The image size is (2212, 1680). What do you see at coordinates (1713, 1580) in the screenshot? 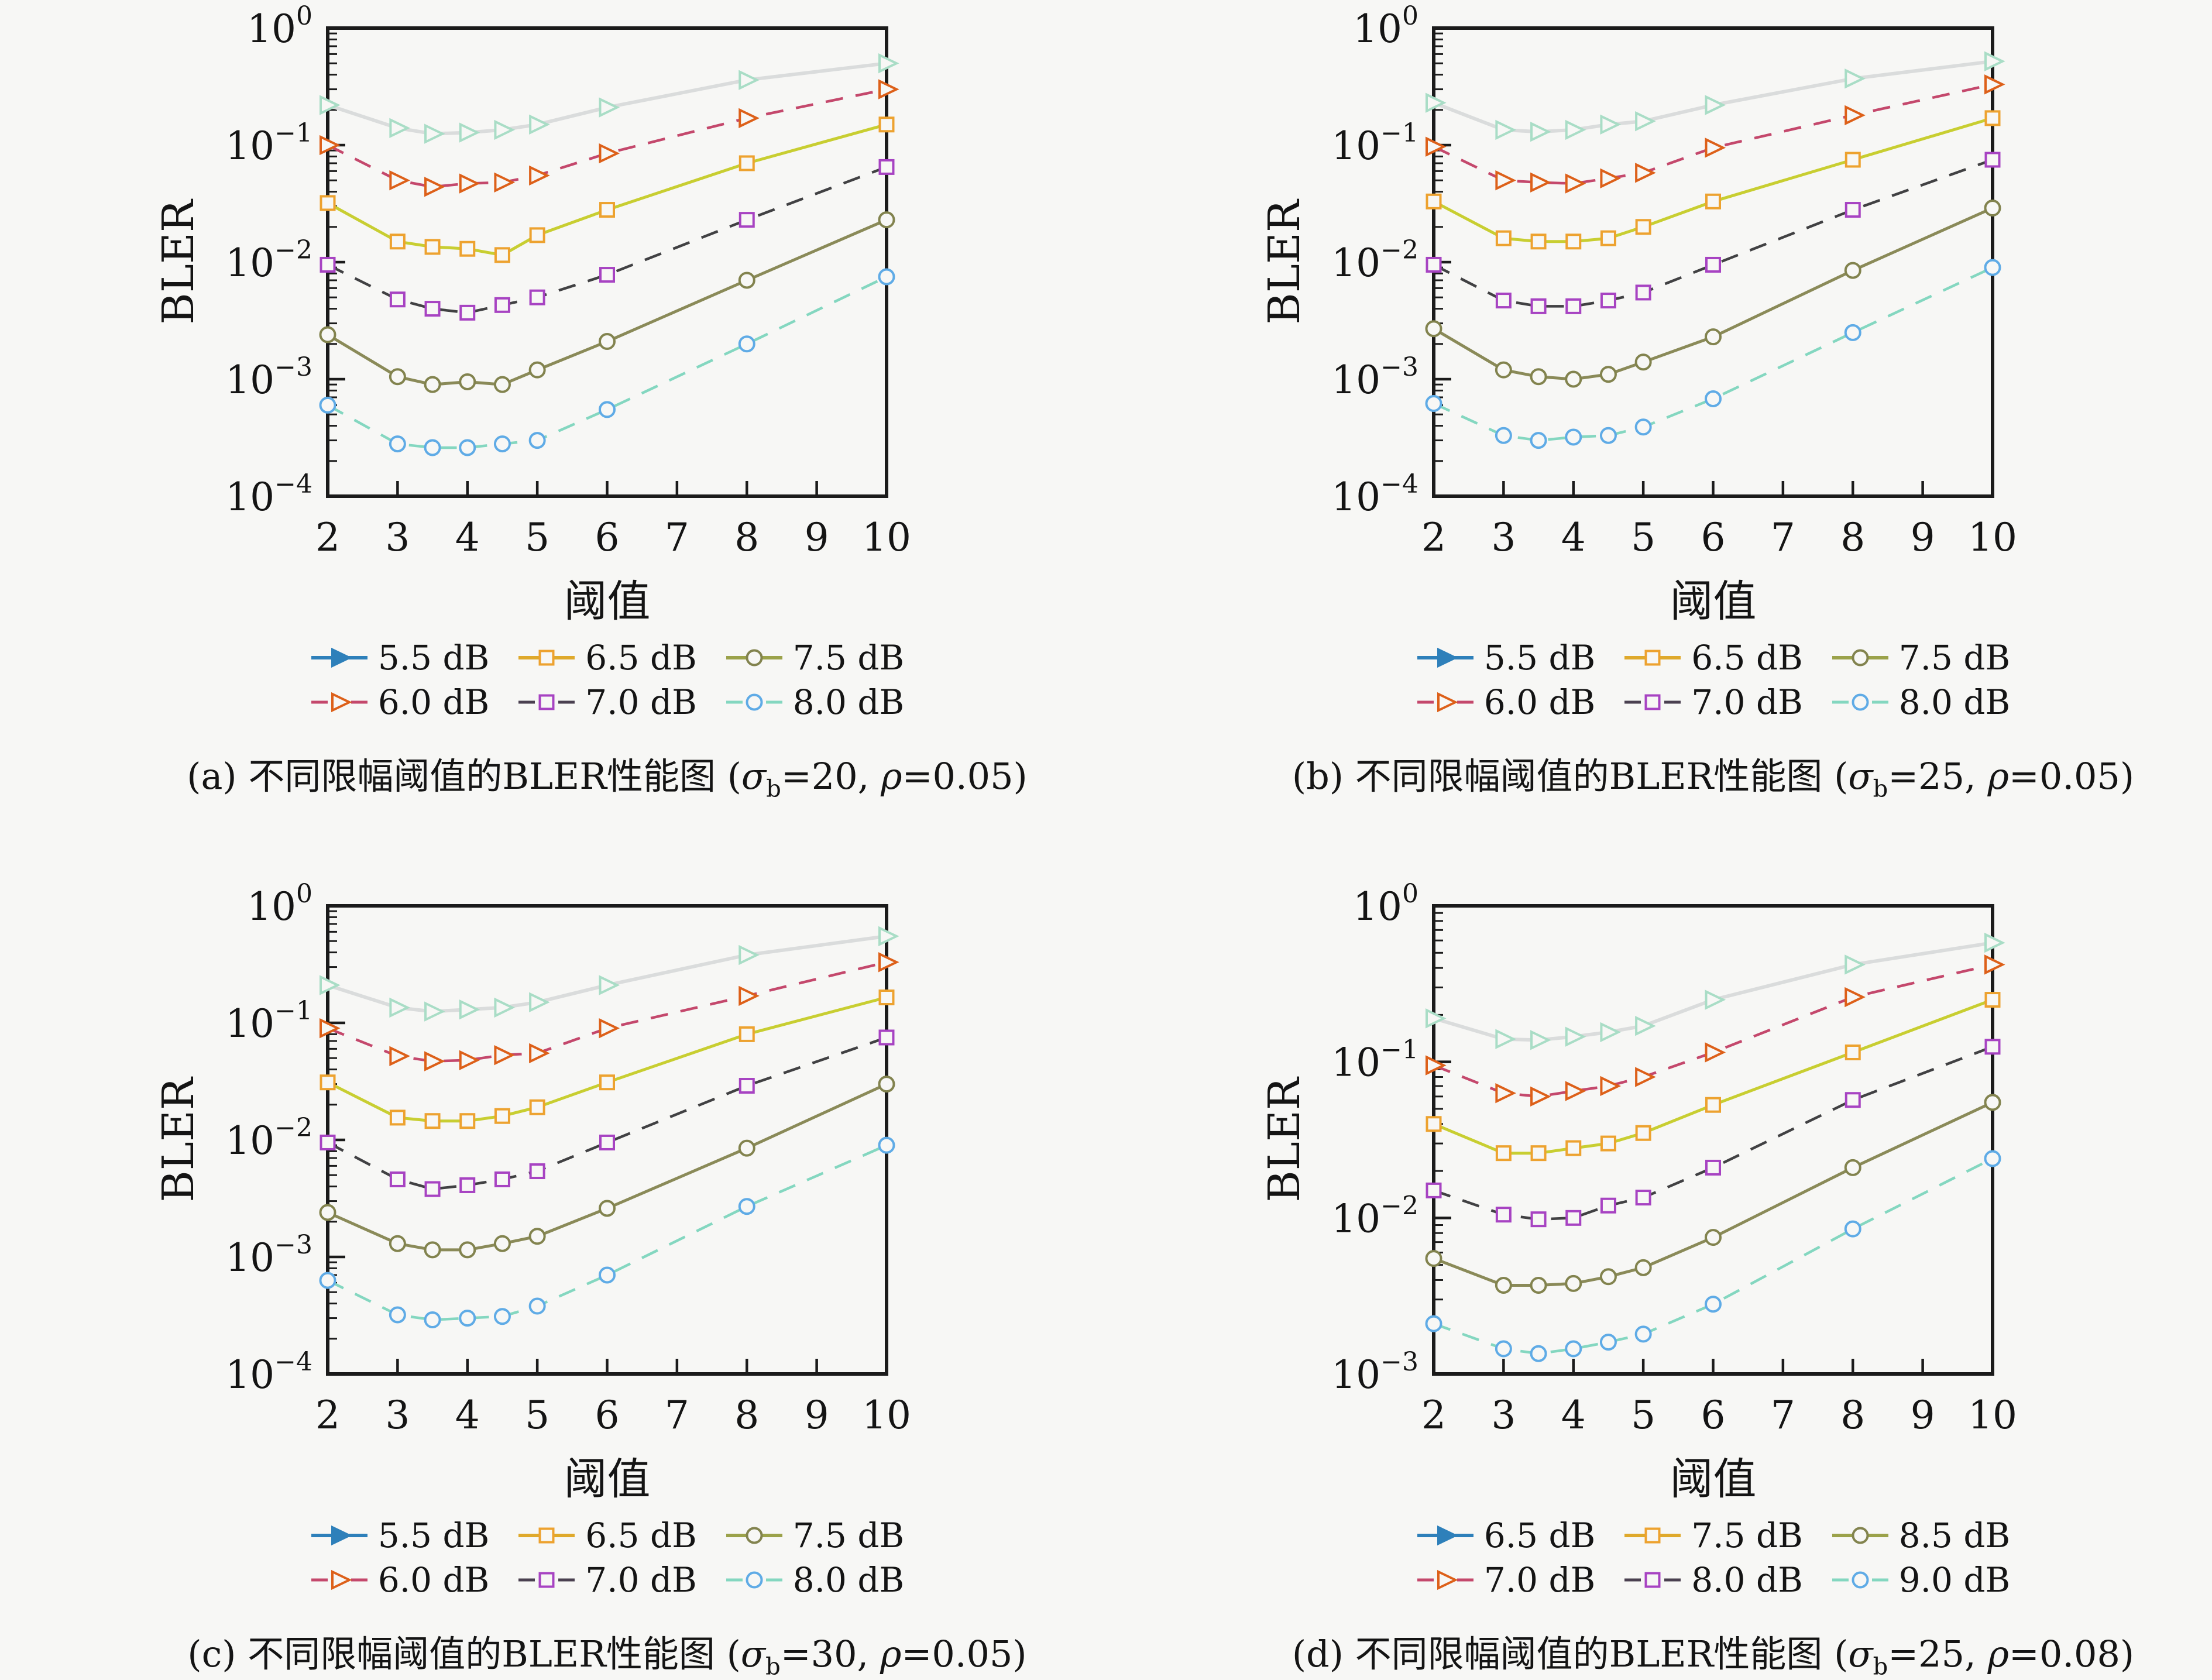
I see `legend-item-8.0dB: 8.0 dB` at bounding box center [1713, 1580].